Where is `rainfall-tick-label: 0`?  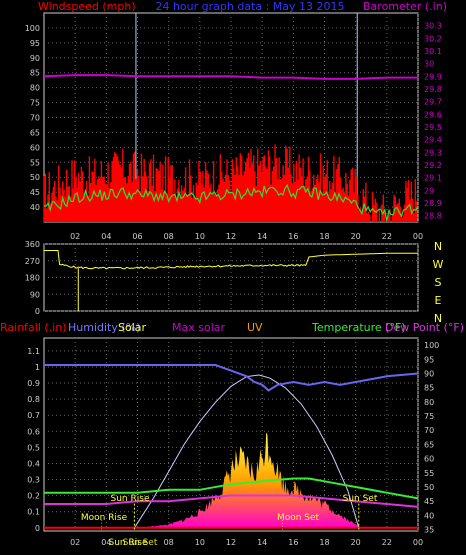 rainfall-tick-label: 0 is located at coordinates (37, 528).